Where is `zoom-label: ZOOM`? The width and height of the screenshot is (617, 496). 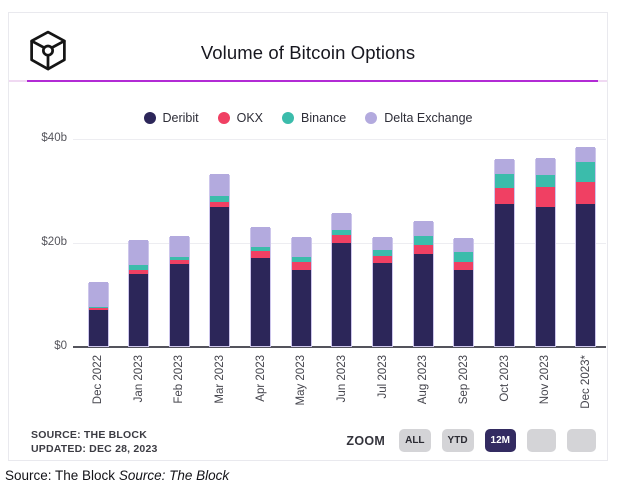
zoom-label: ZOOM is located at coordinates (366, 440).